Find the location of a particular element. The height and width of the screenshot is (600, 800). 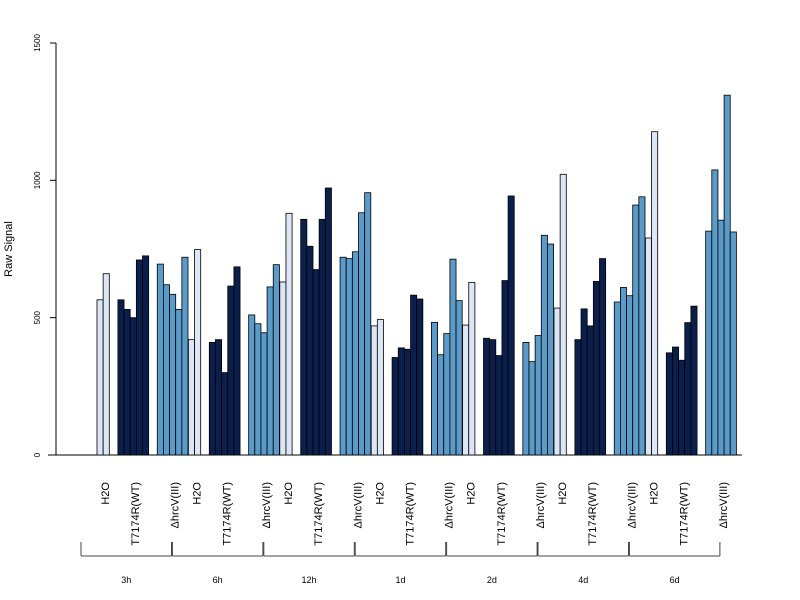

group-brackets: 3h 6h 12h 1d 2d 4d 6d is located at coordinates (400, 563).